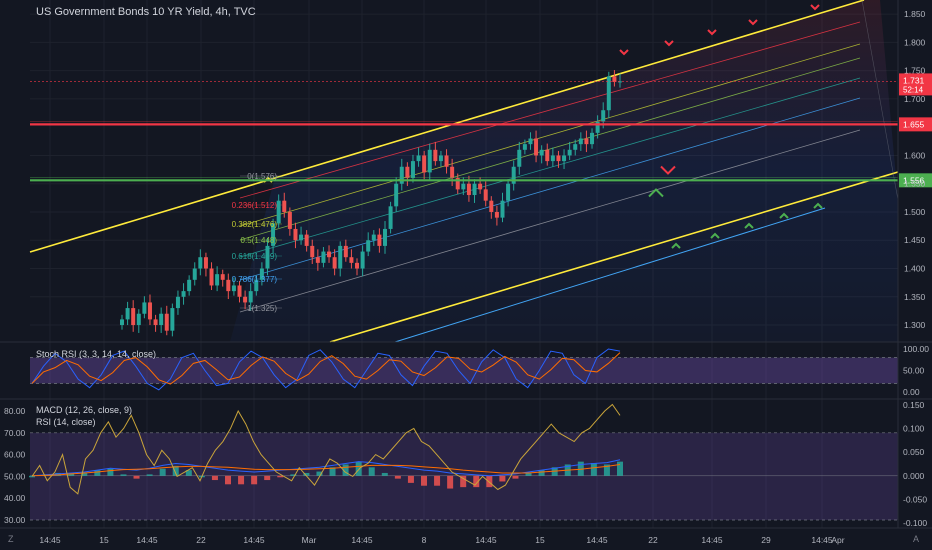 This screenshot has width=932, height=550. Describe the element at coordinates (11, 539) in the screenshot. I see `timezone-button: Z` at that location.